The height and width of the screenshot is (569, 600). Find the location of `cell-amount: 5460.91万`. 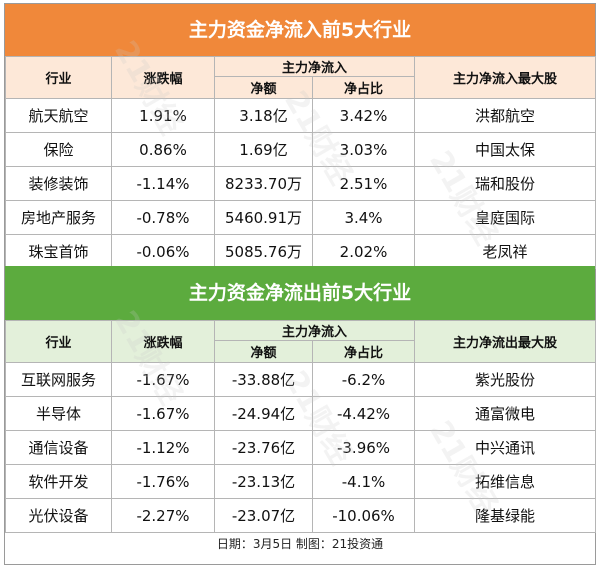

cell-amount: 5460.91万 is located at coordinates (263, 217).